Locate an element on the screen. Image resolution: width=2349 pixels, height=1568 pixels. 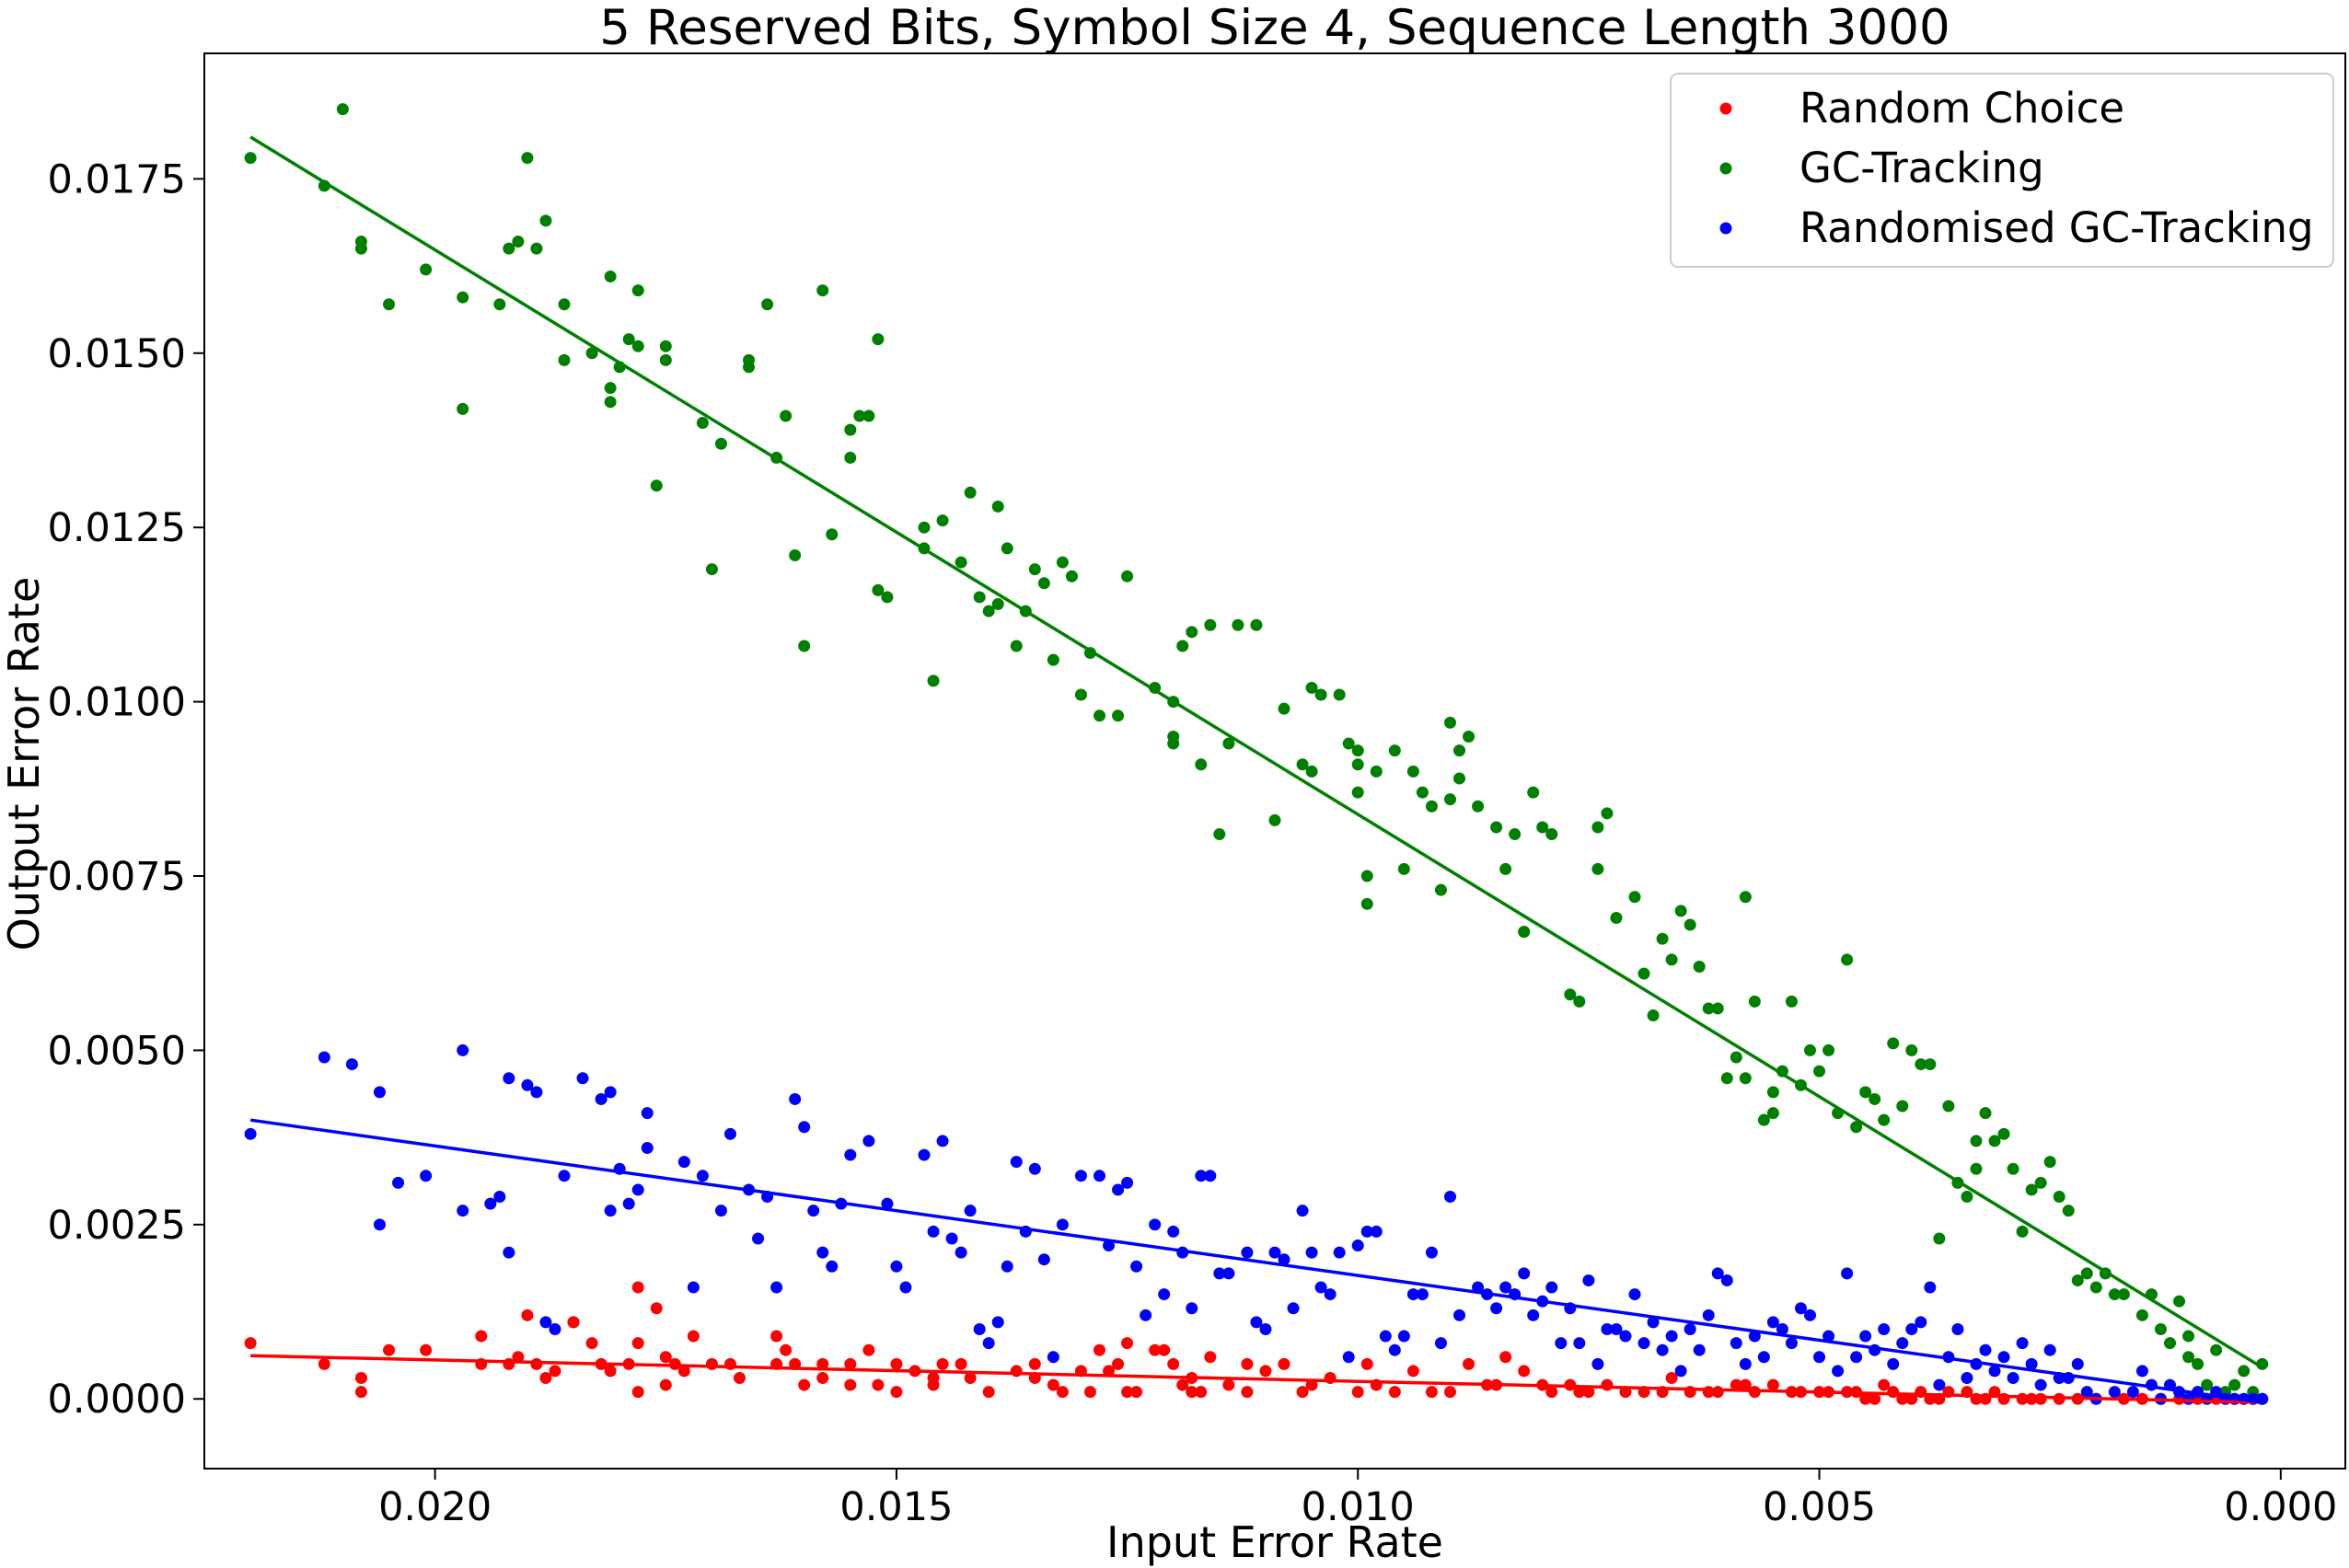
x-tick-label: 0.005 is located at coordinates (1819, 1507).